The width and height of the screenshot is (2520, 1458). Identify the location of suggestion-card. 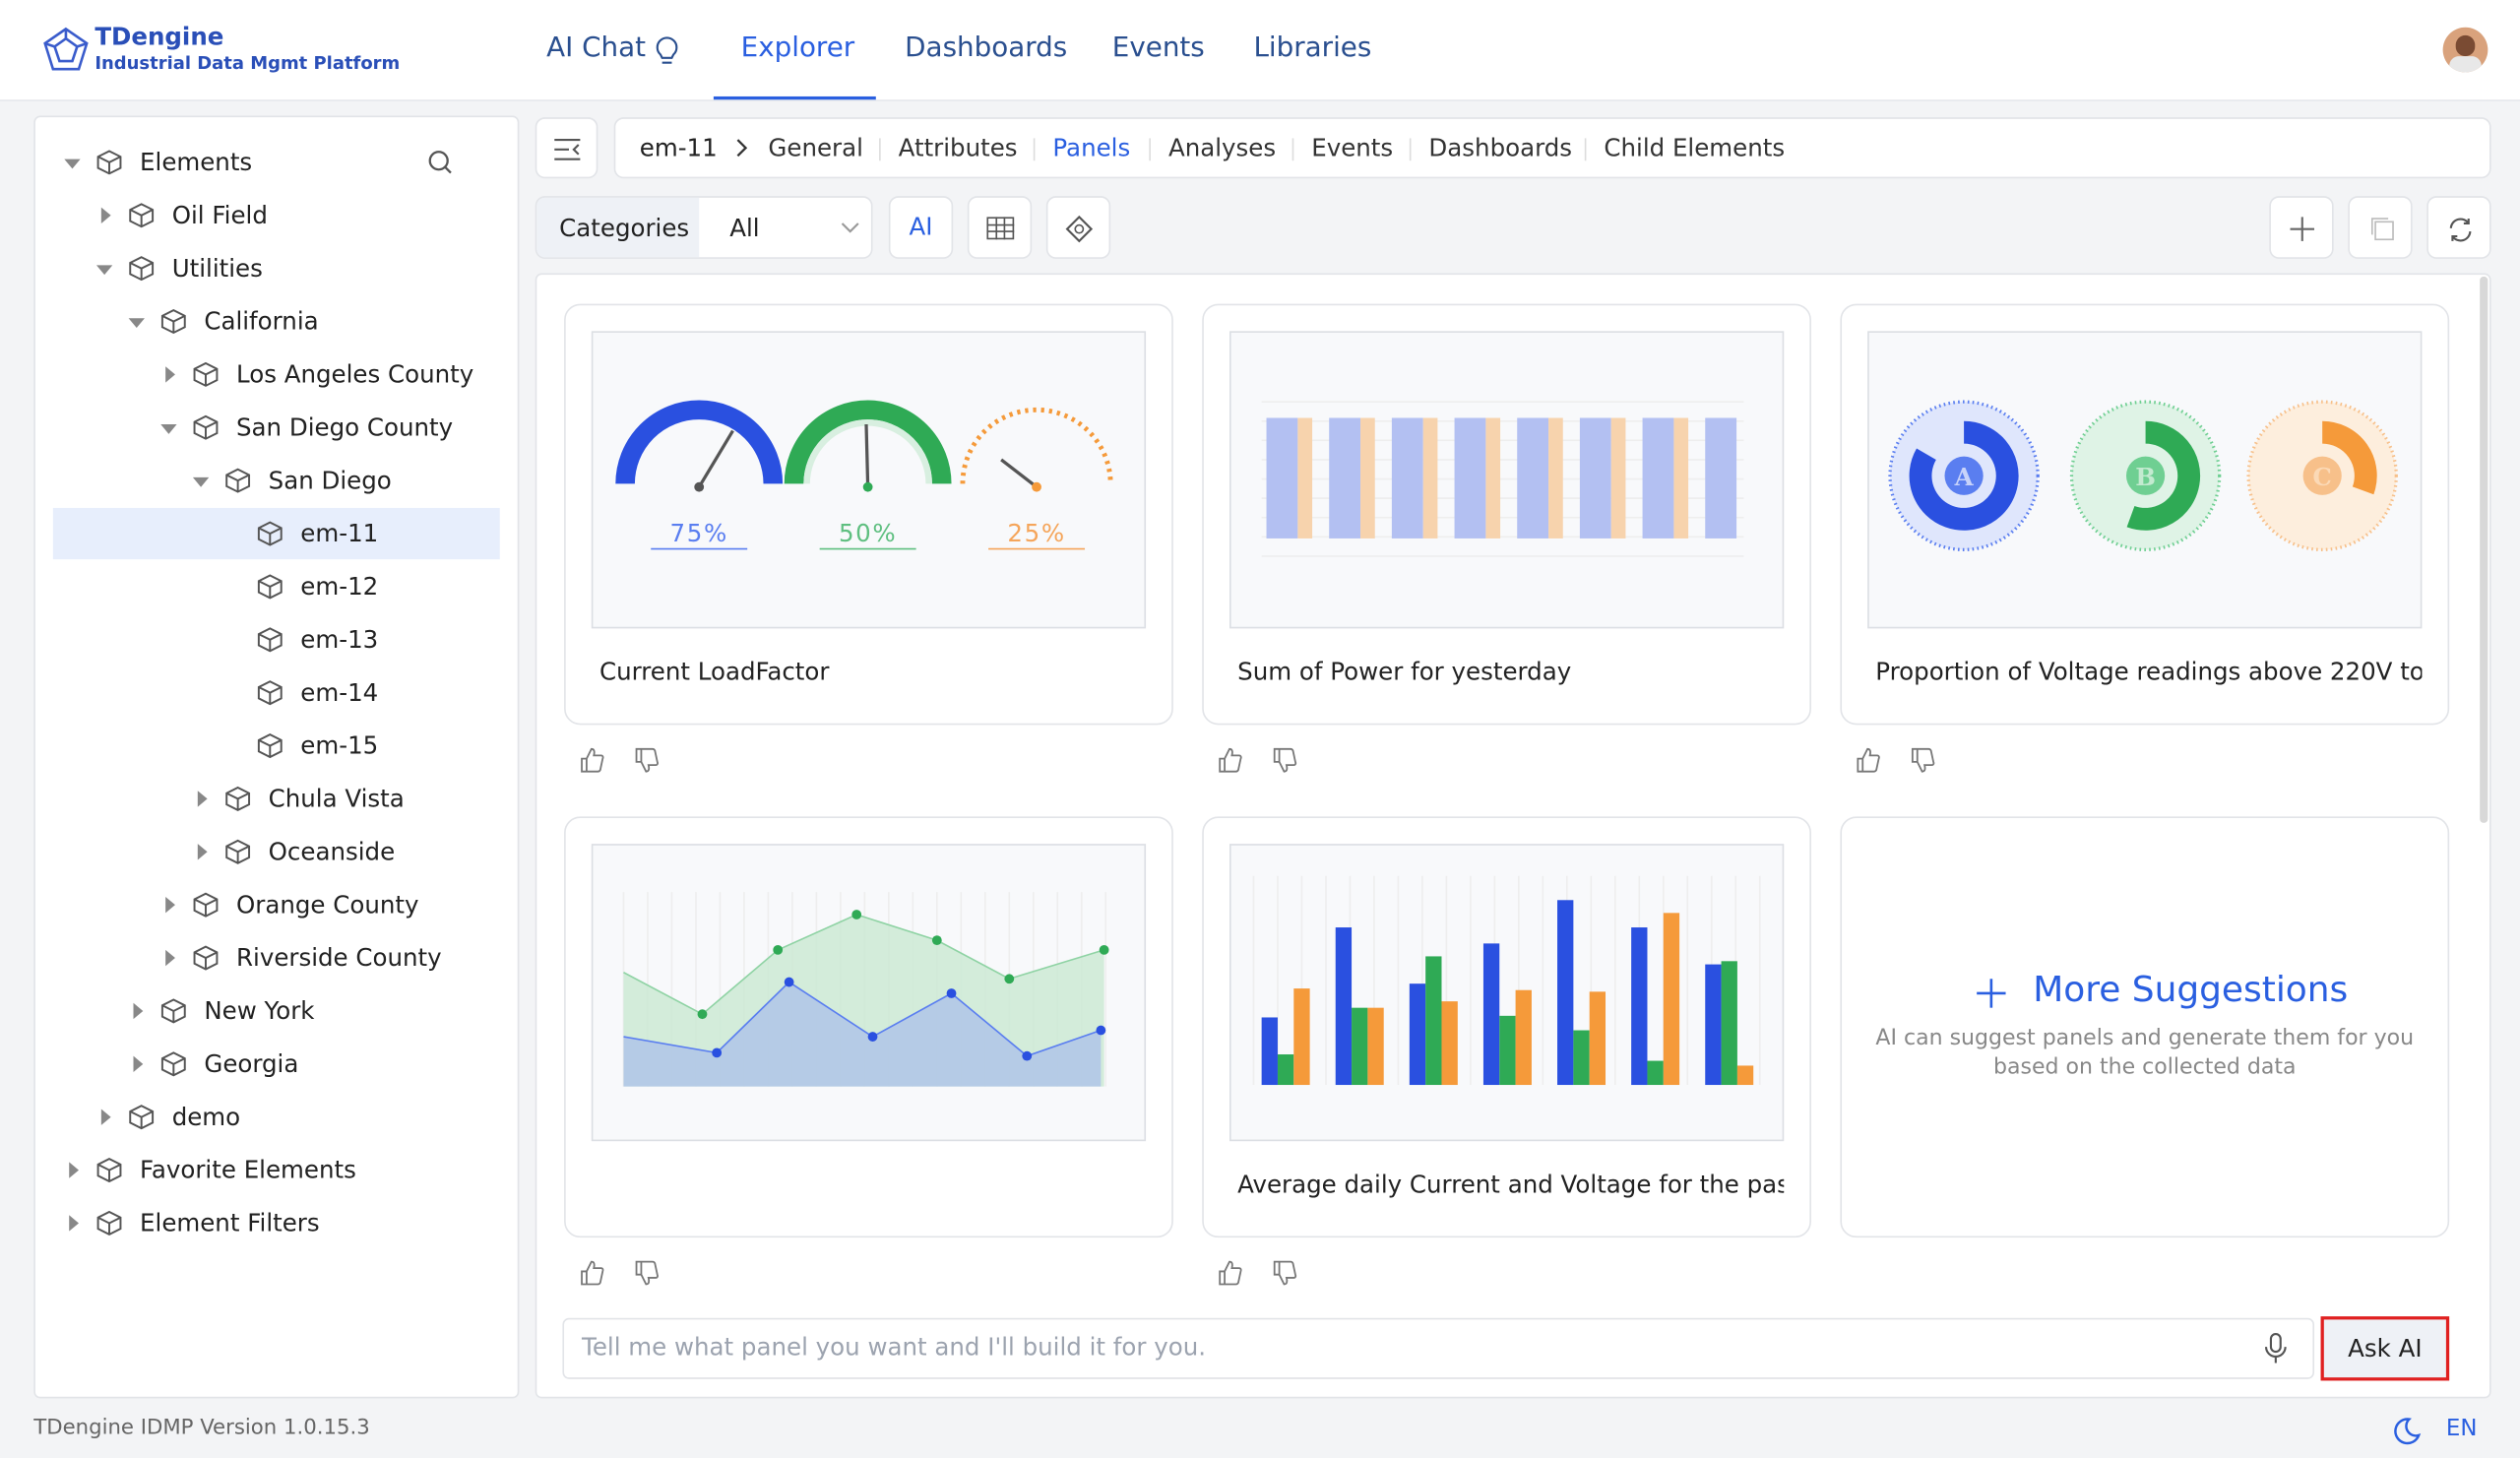
(2145, 1027).